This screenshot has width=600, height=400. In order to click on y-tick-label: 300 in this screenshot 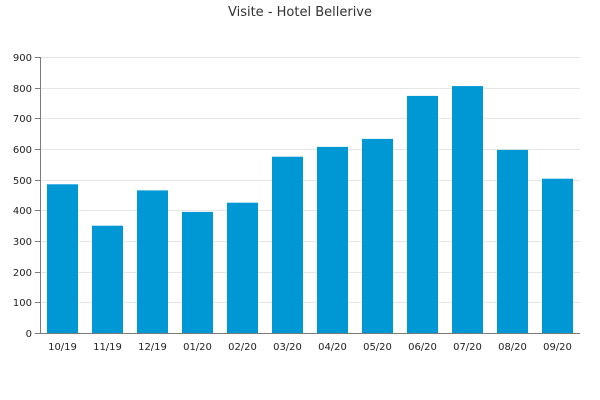, I will do `click(22, 242)`.